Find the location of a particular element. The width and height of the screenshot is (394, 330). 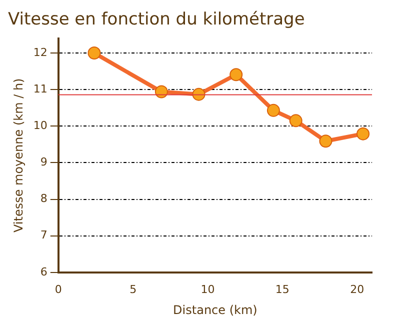

y-tick-label: 12 is located at coordinates (40, 52).